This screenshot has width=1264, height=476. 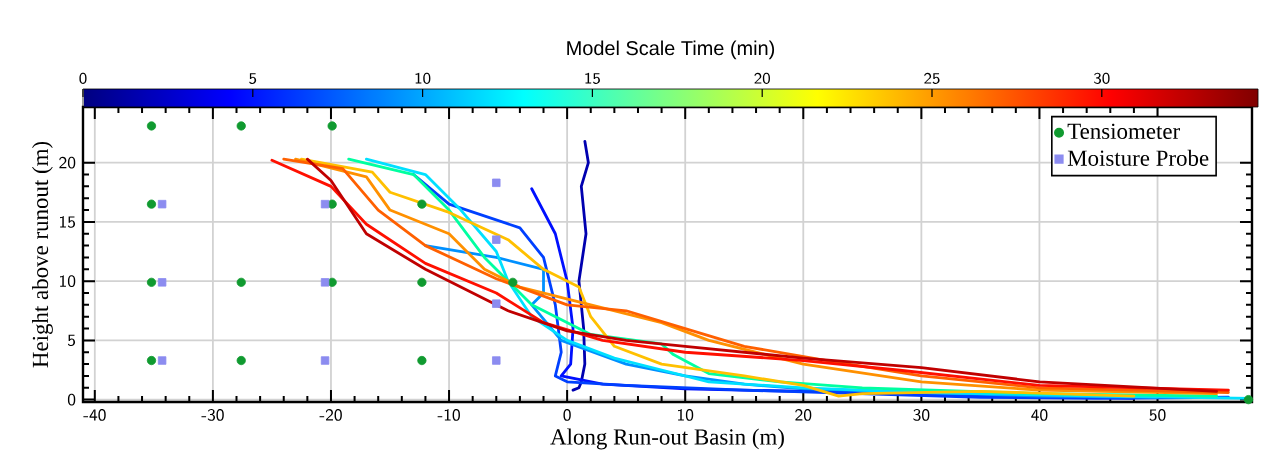 I want to click on x-tick-label: -40, so click(x=94, y=415).